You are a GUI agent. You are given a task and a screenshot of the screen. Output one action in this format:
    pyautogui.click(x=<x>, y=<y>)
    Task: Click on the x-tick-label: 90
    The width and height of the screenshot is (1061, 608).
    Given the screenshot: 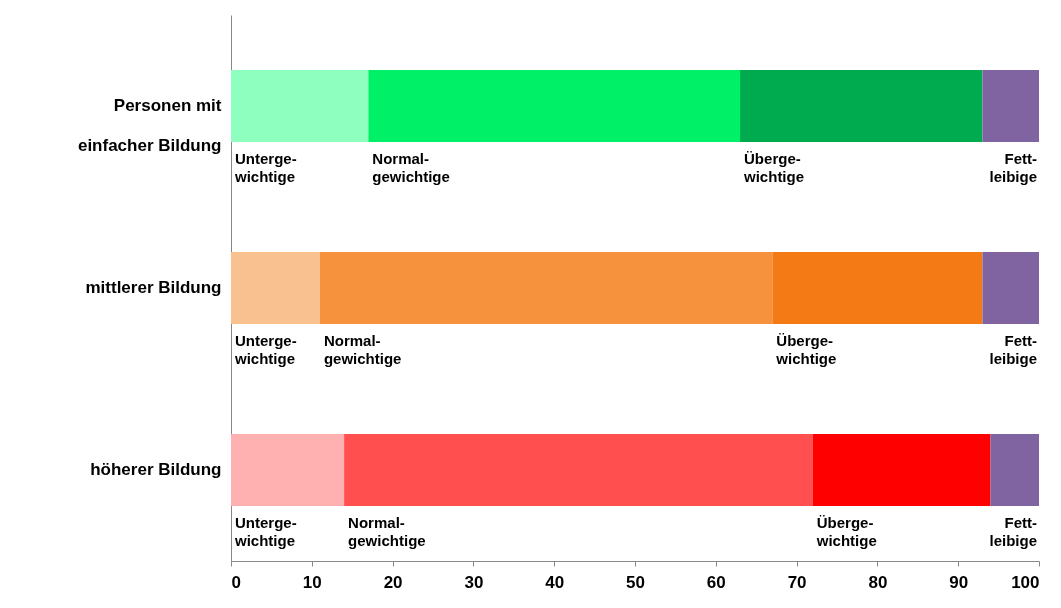 What is the action you would take?
    pyautogui.click(x=959, y=582)
    